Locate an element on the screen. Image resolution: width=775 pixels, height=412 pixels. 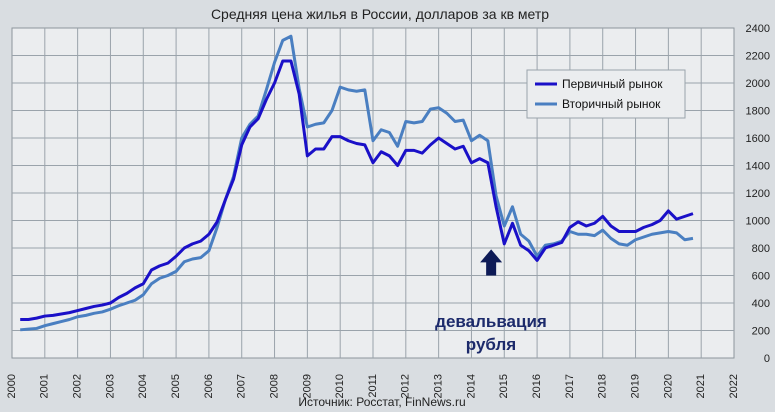
x-tick-label: 2022 is located at coordinates (734, 386).